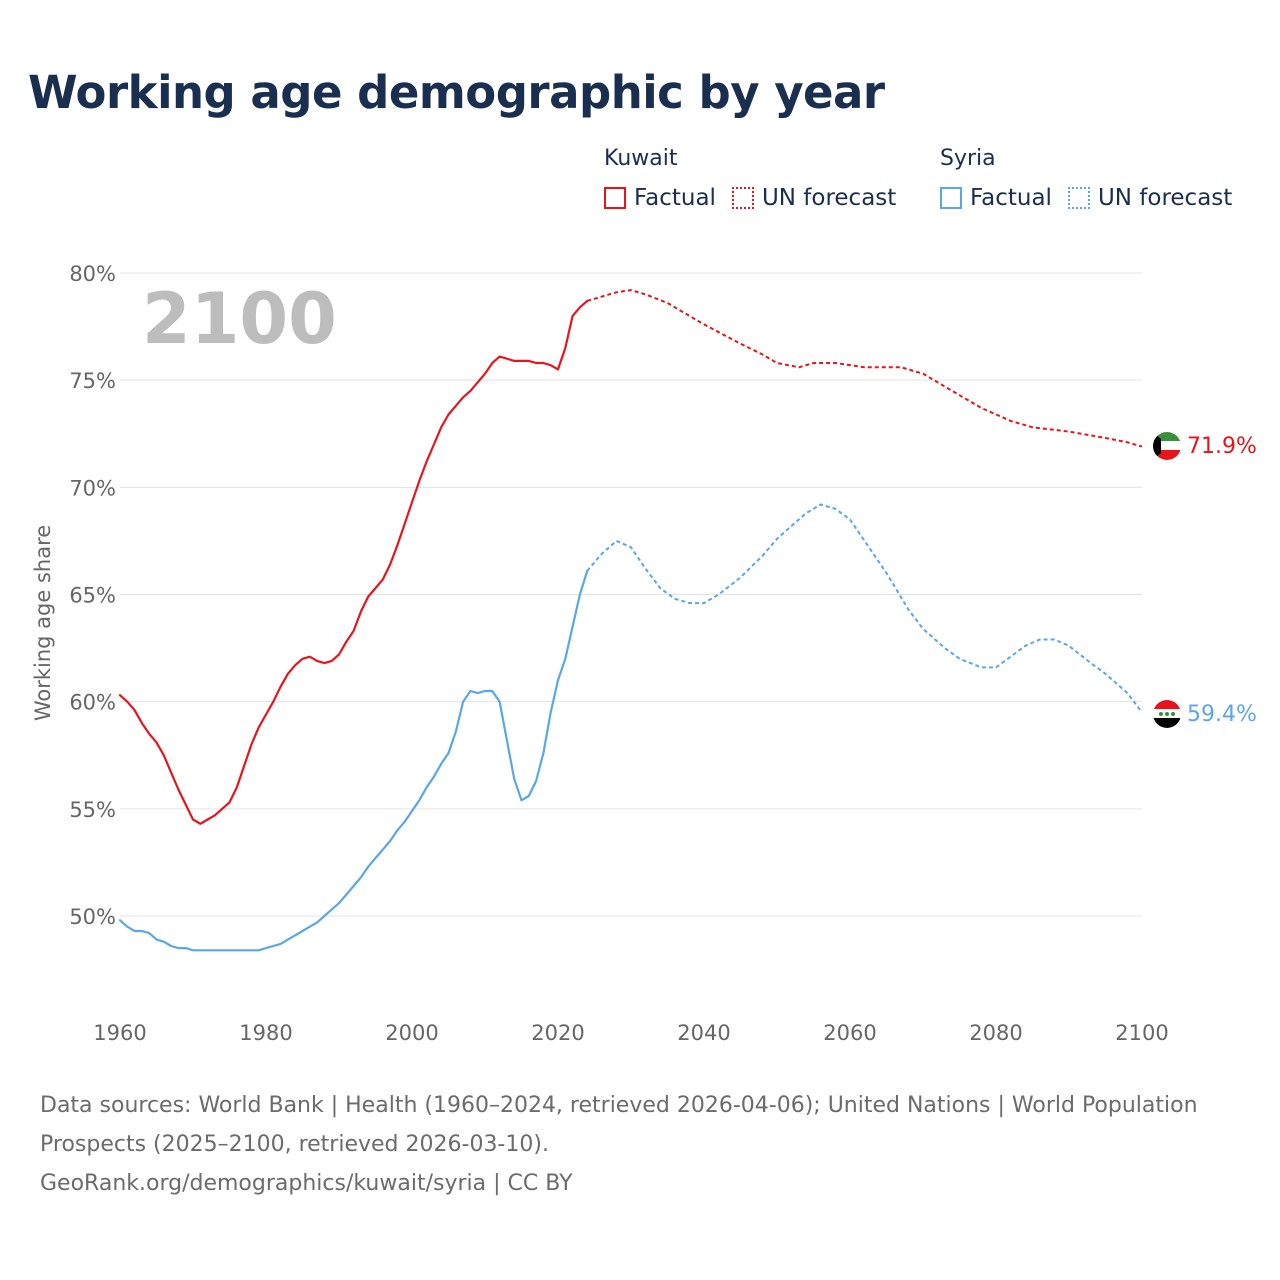  What do you see at coordinates (239, 319) in the screenshot?
I see `current-year-label: 2100` at bounding box center [239, 319].